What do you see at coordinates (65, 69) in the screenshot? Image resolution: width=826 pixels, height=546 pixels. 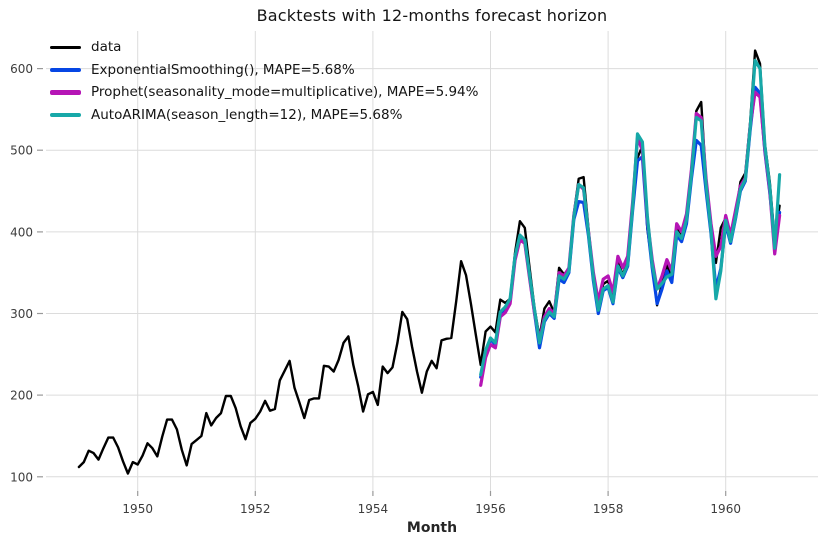 I see `legend-line-swatch-exponential-smoothing` at bounding box center [65, 69].